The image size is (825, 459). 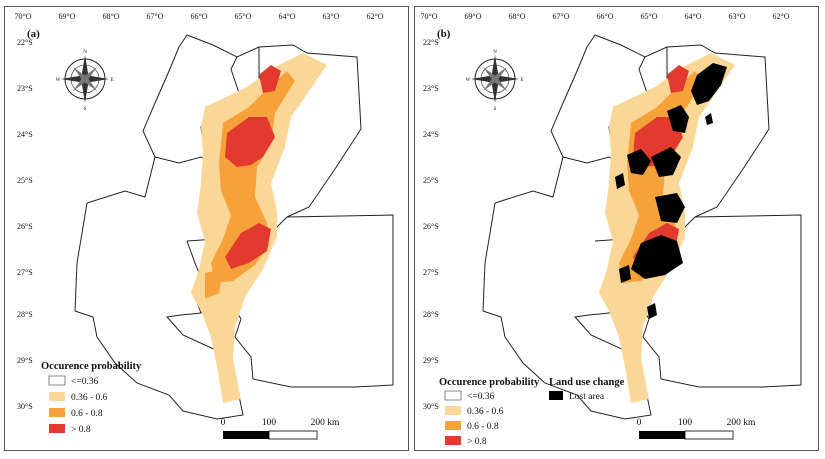 What do you see at coordinates (517, 16) in the screenshot?
I see `lon-tick-label: 68°O` at bounding box center [517, 16].